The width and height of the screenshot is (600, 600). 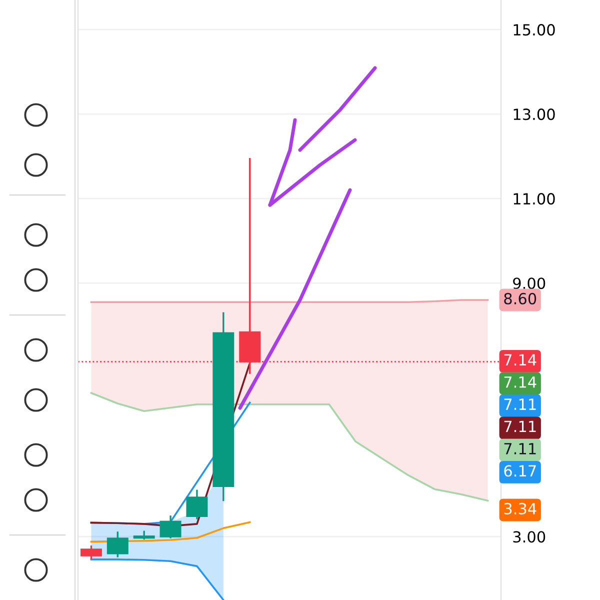 What do you see at coordinates (534, 199) in the screenshot?
I see `y-tick-label: 11.00` at bounding box center [534, 199].